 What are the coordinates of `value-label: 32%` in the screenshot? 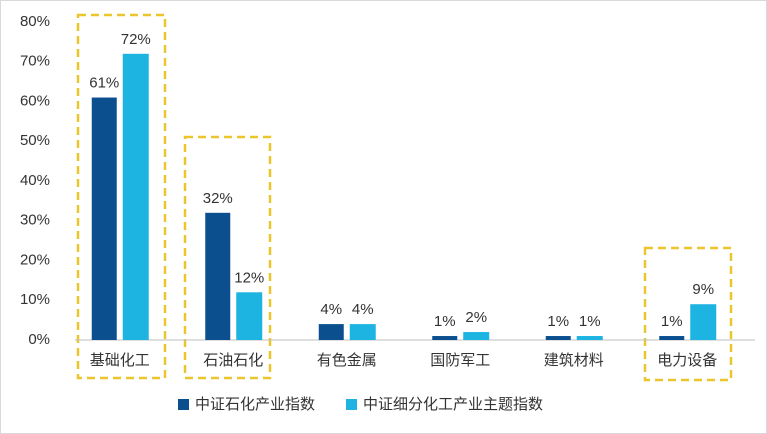 It's located at (218, 198).